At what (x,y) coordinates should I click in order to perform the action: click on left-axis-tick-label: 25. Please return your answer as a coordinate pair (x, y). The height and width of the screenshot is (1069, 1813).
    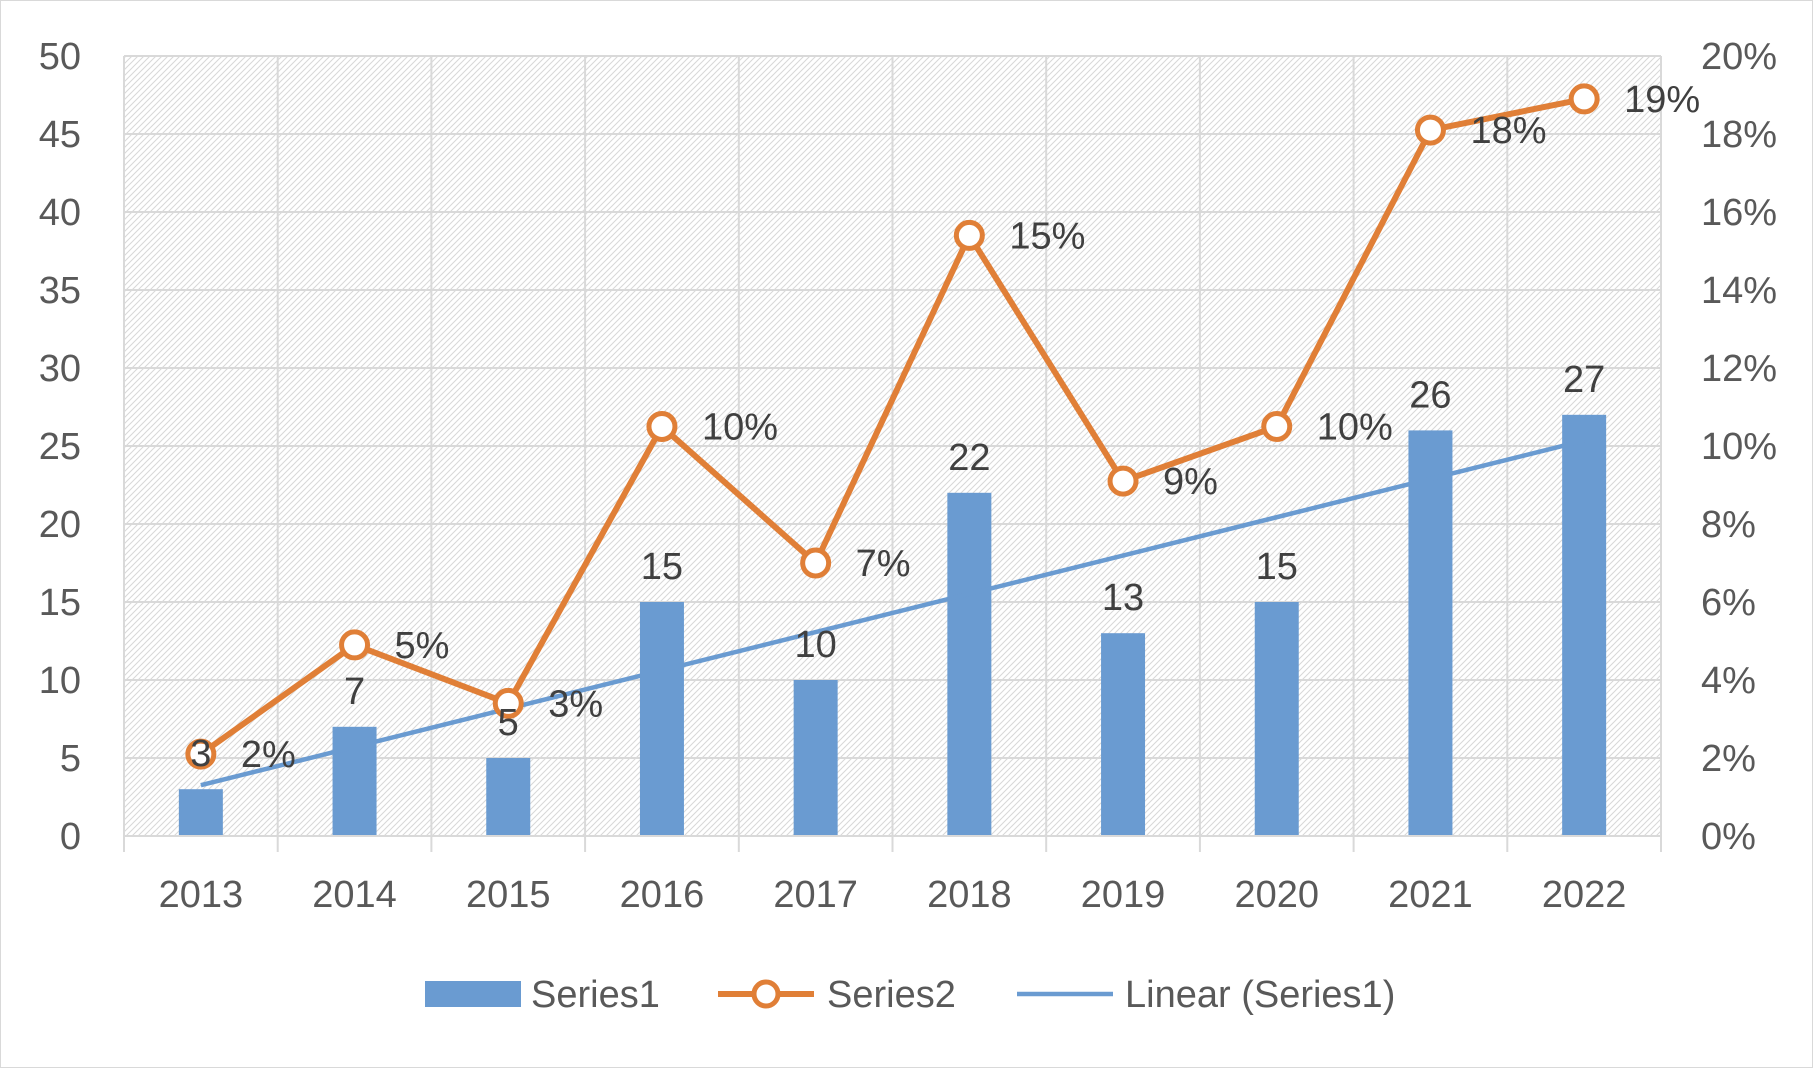
    Looking at the image, I should click on (60, 447).